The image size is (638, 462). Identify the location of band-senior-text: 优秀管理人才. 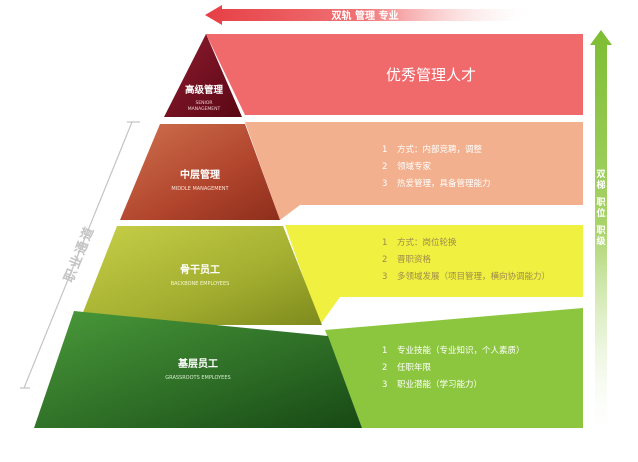
(431, 75).